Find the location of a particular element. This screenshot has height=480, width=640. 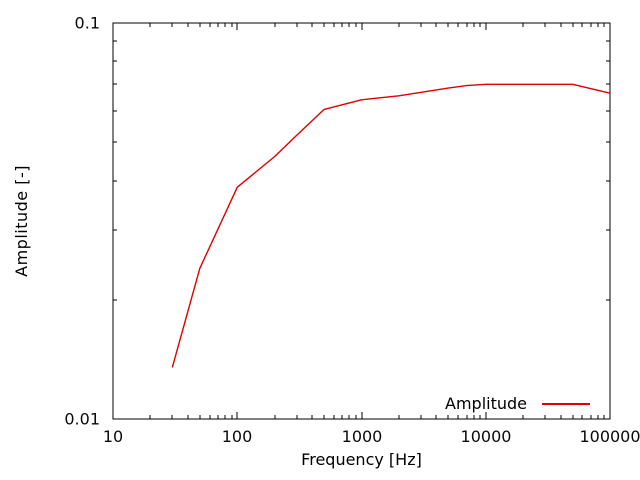

y-tick-label: 0.1 is located at coordinates (87, 23).